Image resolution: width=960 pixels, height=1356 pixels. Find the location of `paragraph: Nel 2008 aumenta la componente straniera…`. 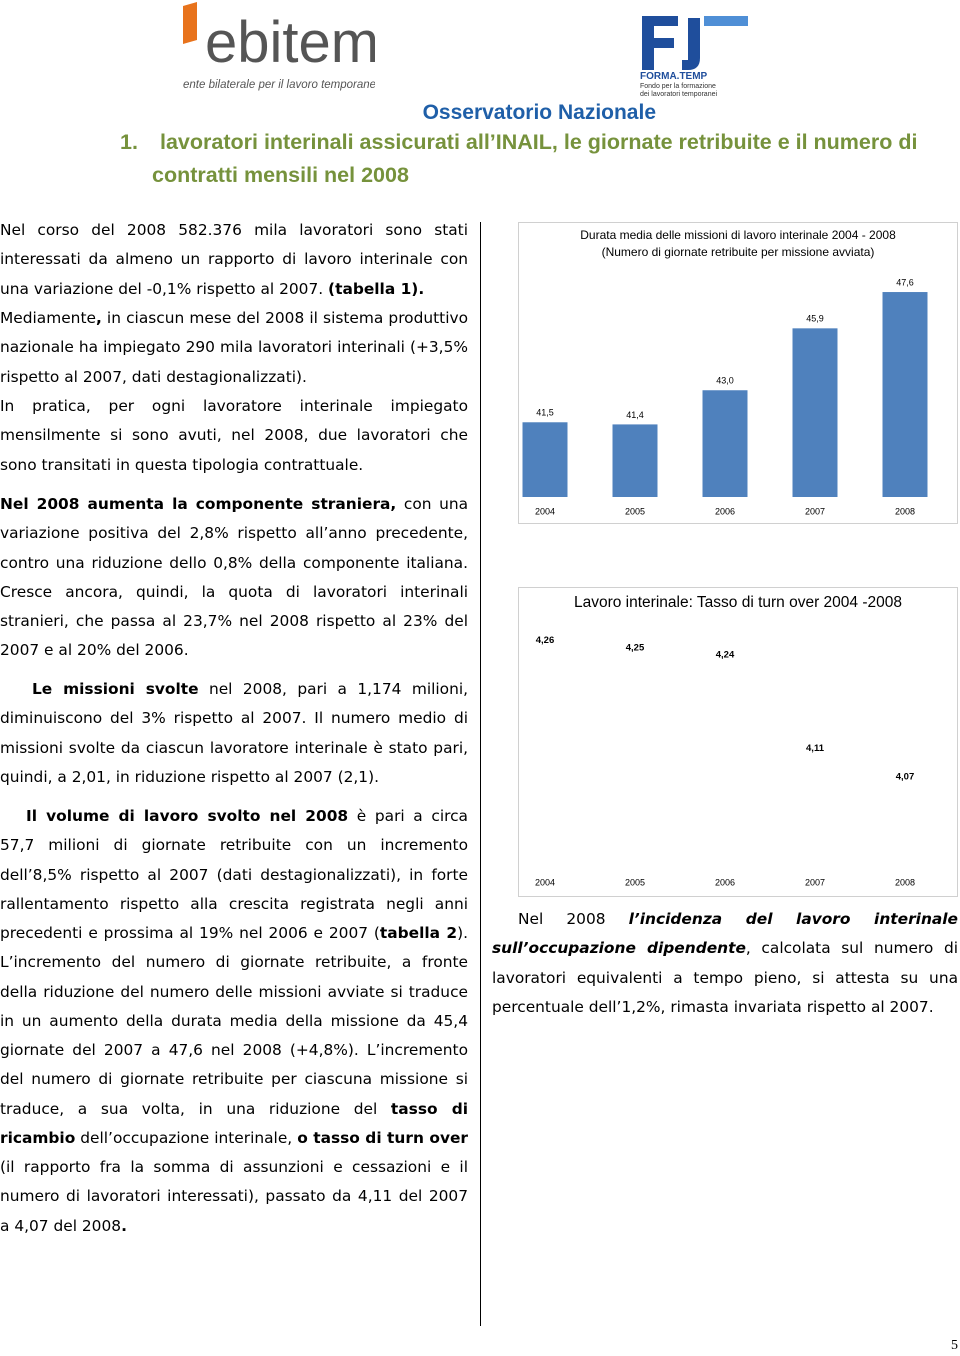

paragraph: Nel 2008 aumenta la componente straniera… is located at coordinates (234, 578).